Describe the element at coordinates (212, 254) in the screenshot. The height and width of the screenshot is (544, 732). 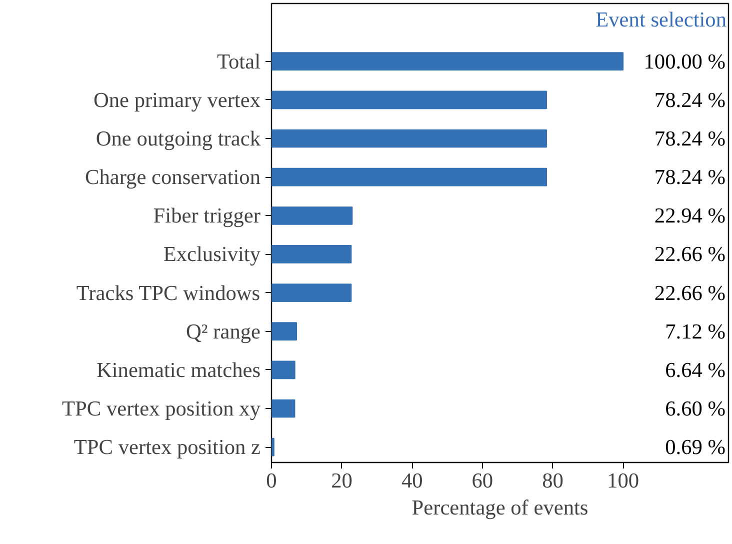
I see `y-tick-label: Exclusivity` at that location.